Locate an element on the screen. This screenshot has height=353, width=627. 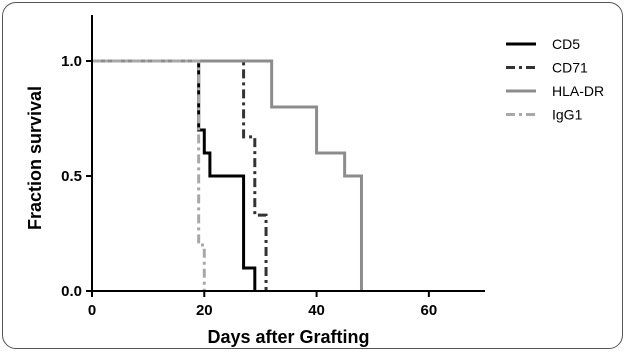
y-tick-label: 0.5 is located at coordinates (71, 176).